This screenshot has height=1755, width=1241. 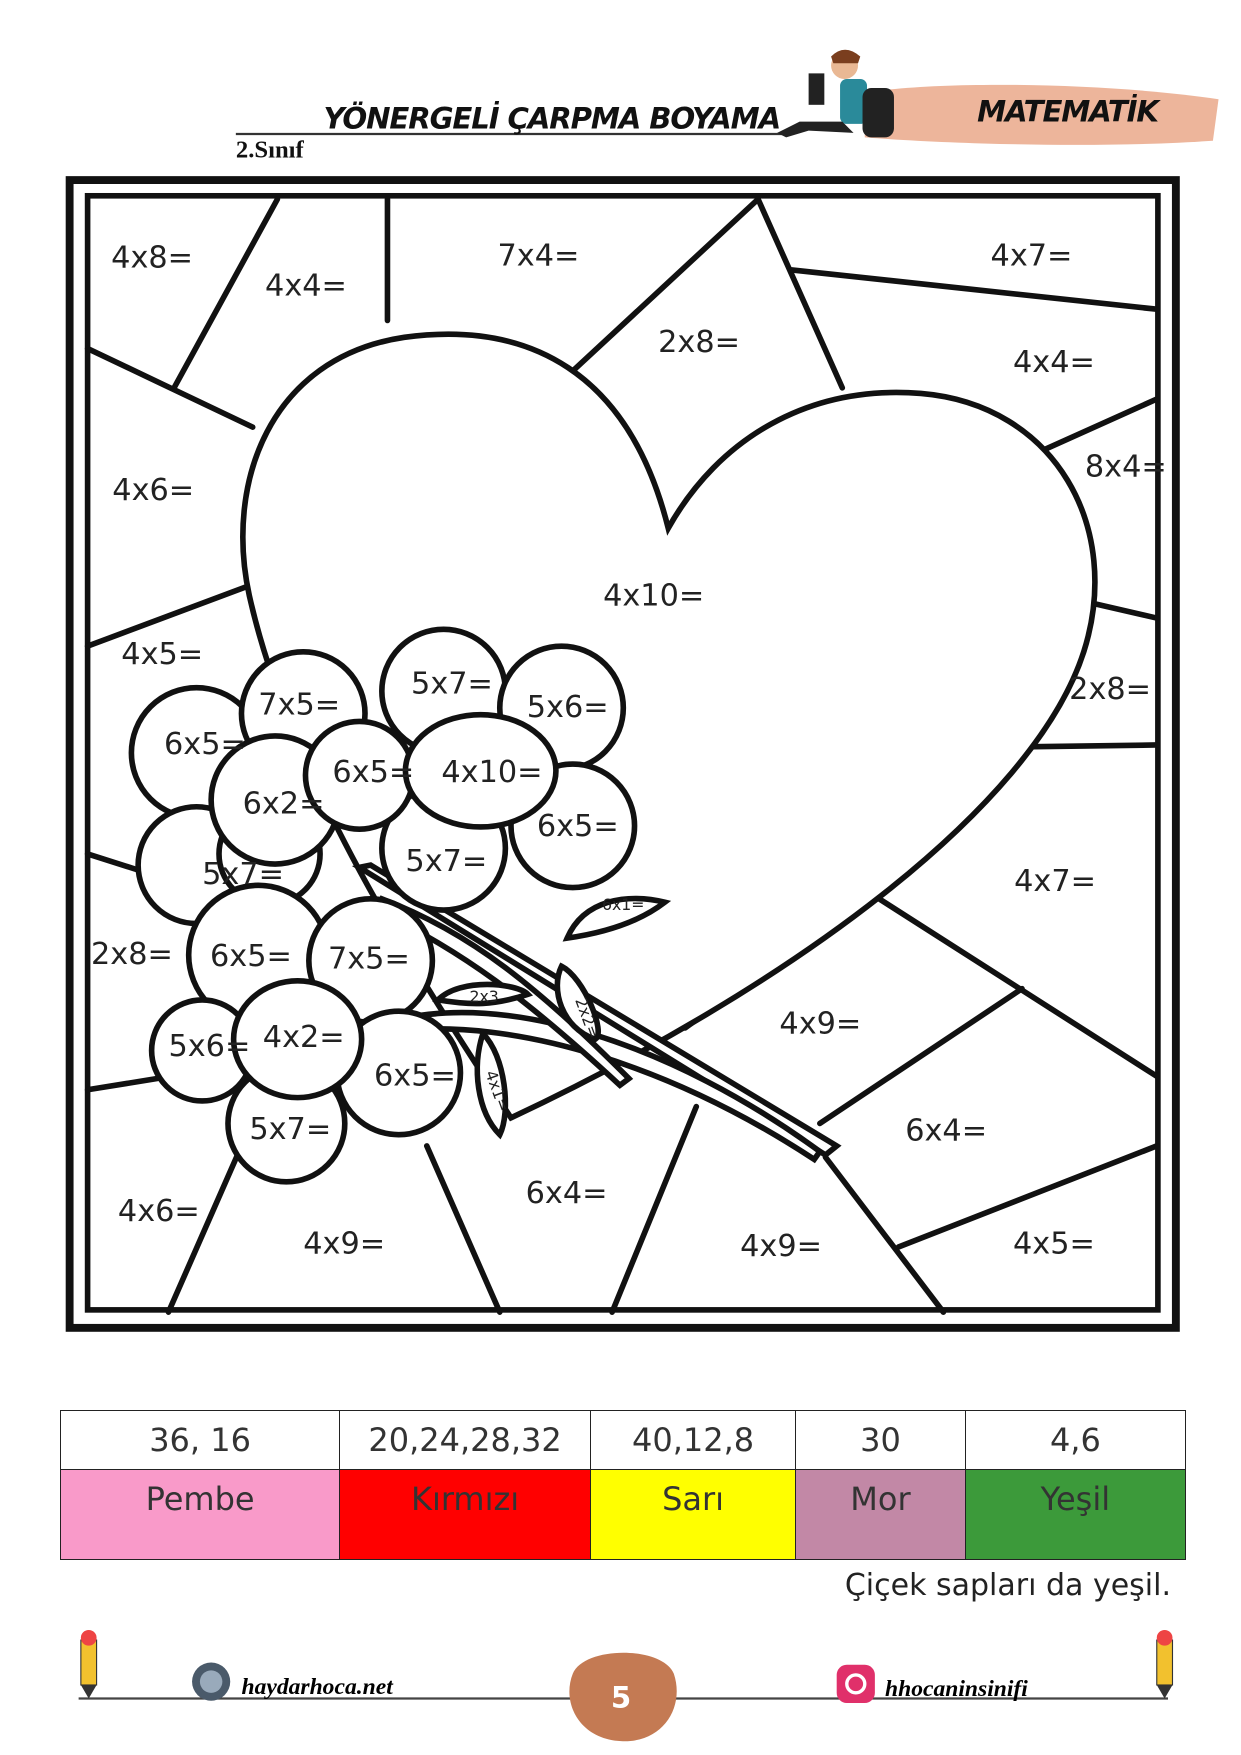 What do you see at coordinates (1075, 1514) in the screenshot?
I see `key-color-4: Yeşil` at bounding box center [1075, 1514].